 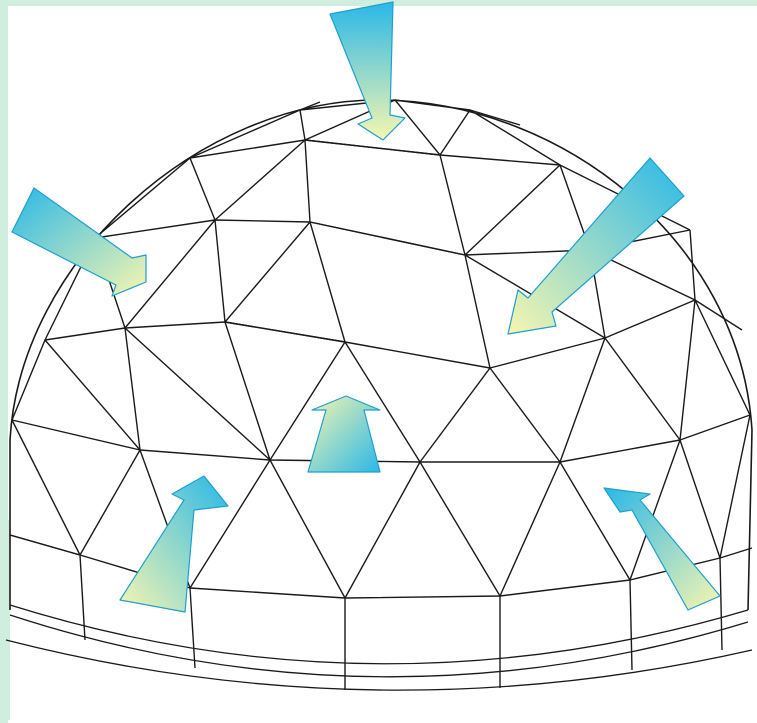 What do you see at coordinates (344, 434) in the screenshot?
I see `arrow-center` at bounding box center [344, 434].